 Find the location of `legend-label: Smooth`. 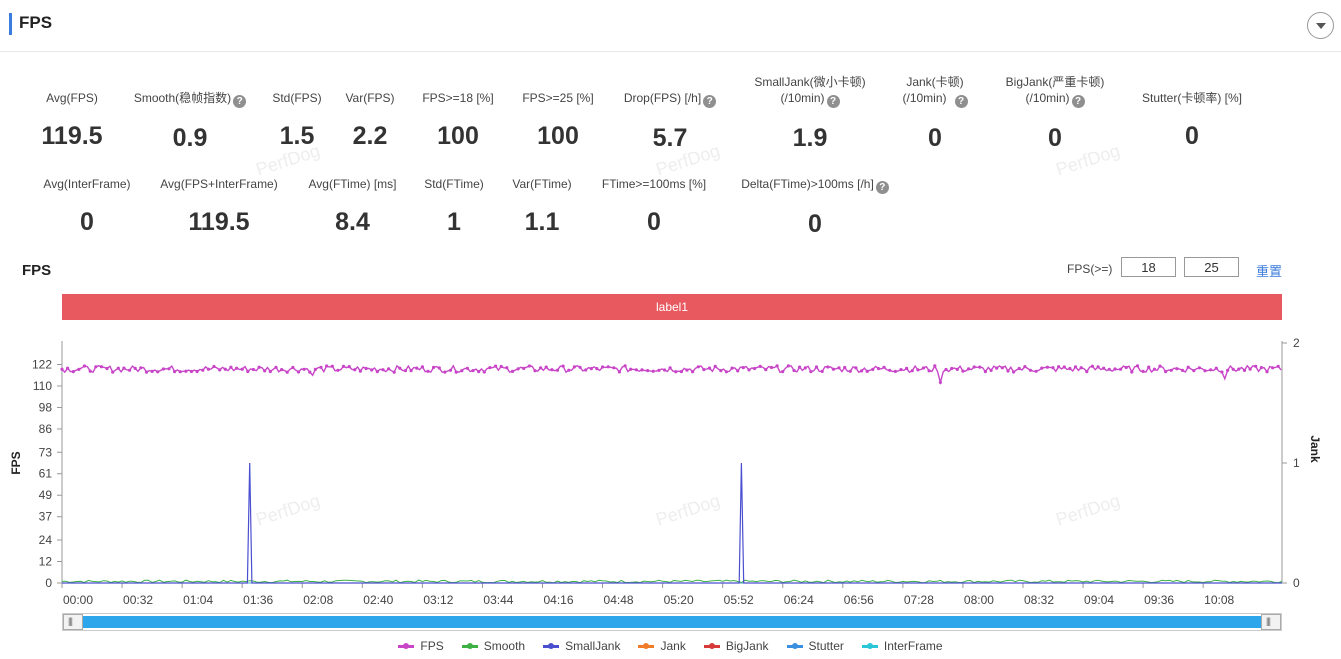

legend-label: Smooth is located at coordinates (504, 646).